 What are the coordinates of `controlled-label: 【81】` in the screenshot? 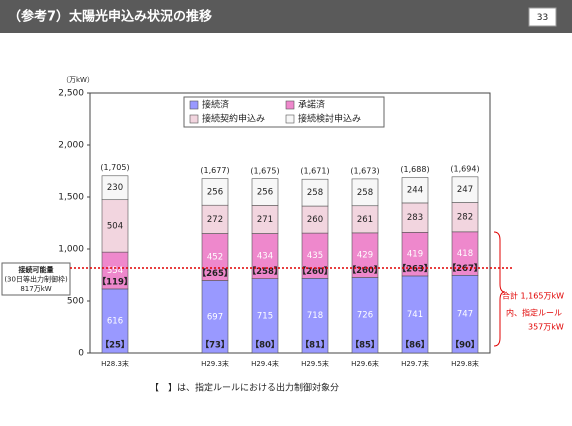 It's located at (315, 345).